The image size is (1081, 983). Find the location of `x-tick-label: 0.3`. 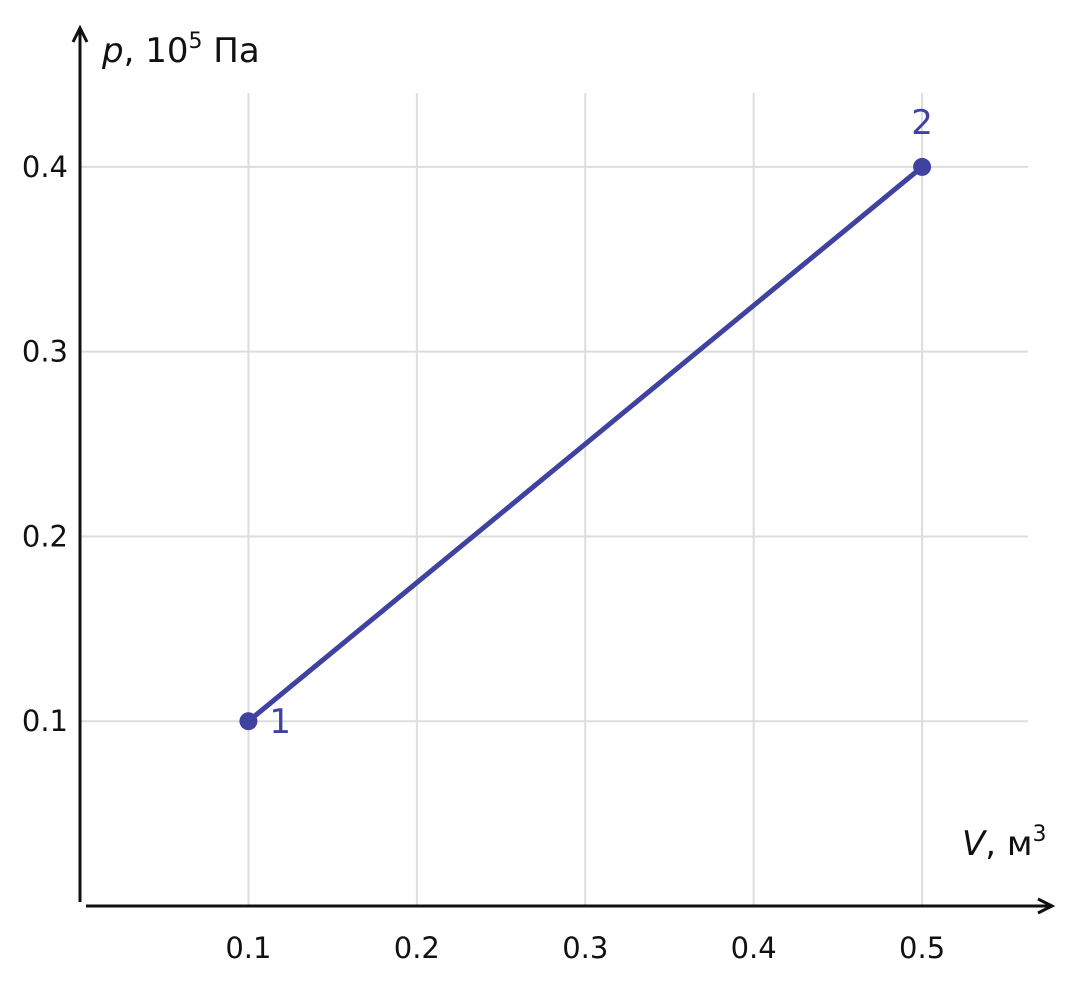

x-tick-label: 0.3 is located at coordinates (585, 948).